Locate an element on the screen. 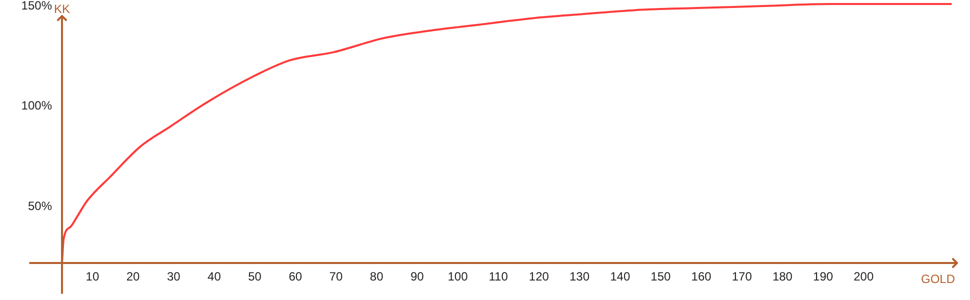  y-tick-label: 50% is located at coordinates (40, 206).